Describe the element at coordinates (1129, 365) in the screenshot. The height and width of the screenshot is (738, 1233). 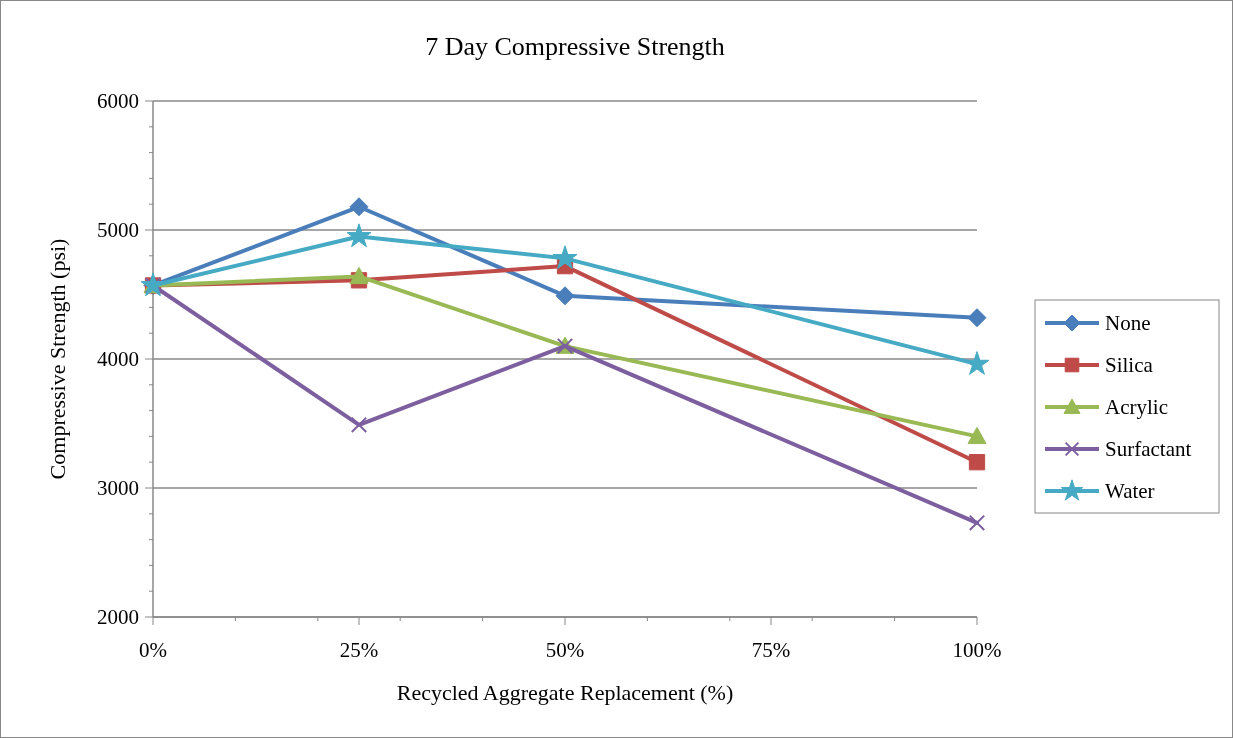
I see `legend-label: Silica` at that location.